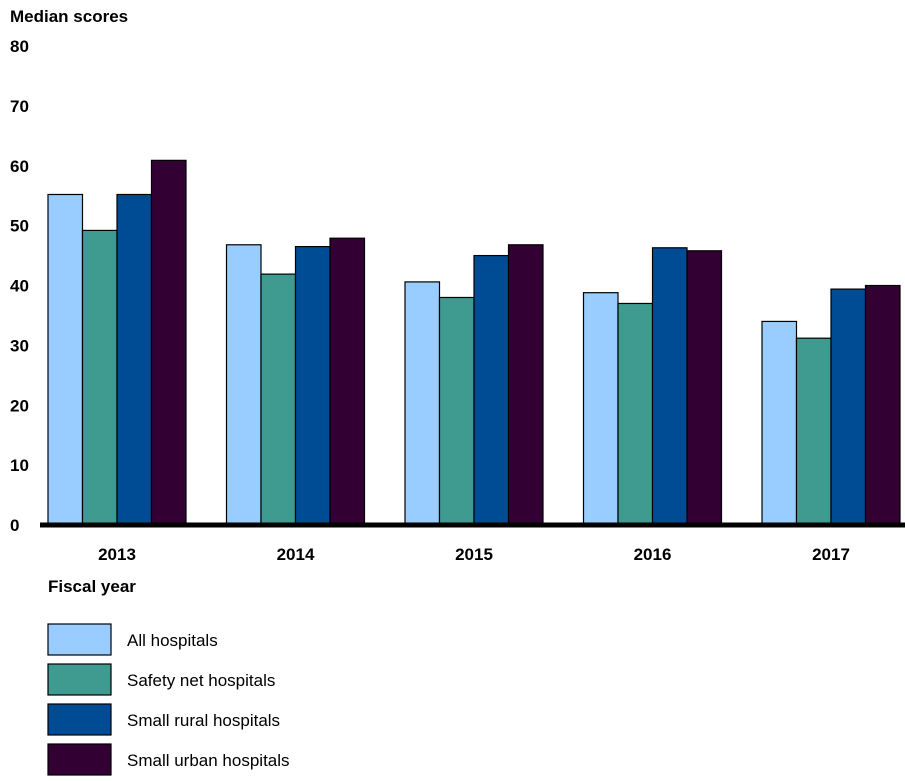 This screenshot has width=905, height=781. I want to click on legend-label: Small urban hospitals, so click(208, 760).